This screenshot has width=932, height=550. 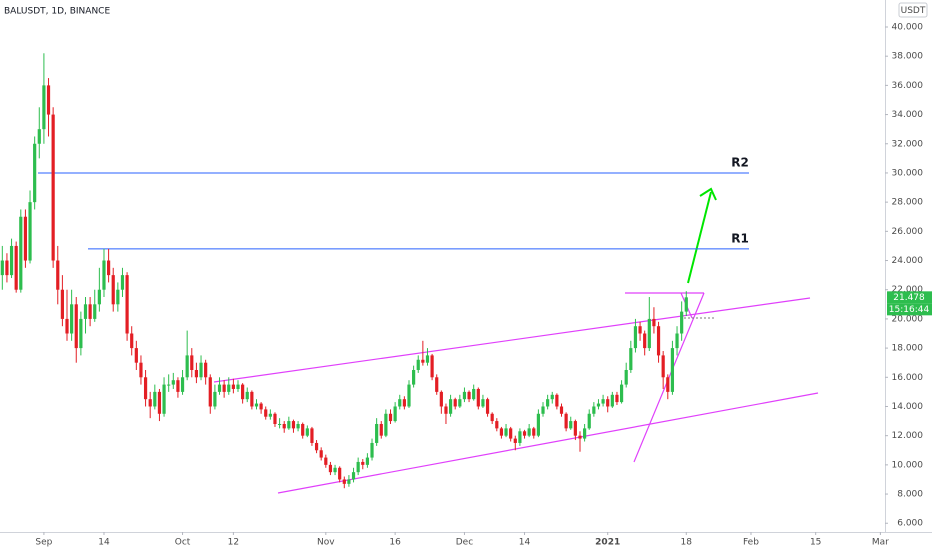 I want to click on y-tick-label: 18.000, so click(x=908, y=349).